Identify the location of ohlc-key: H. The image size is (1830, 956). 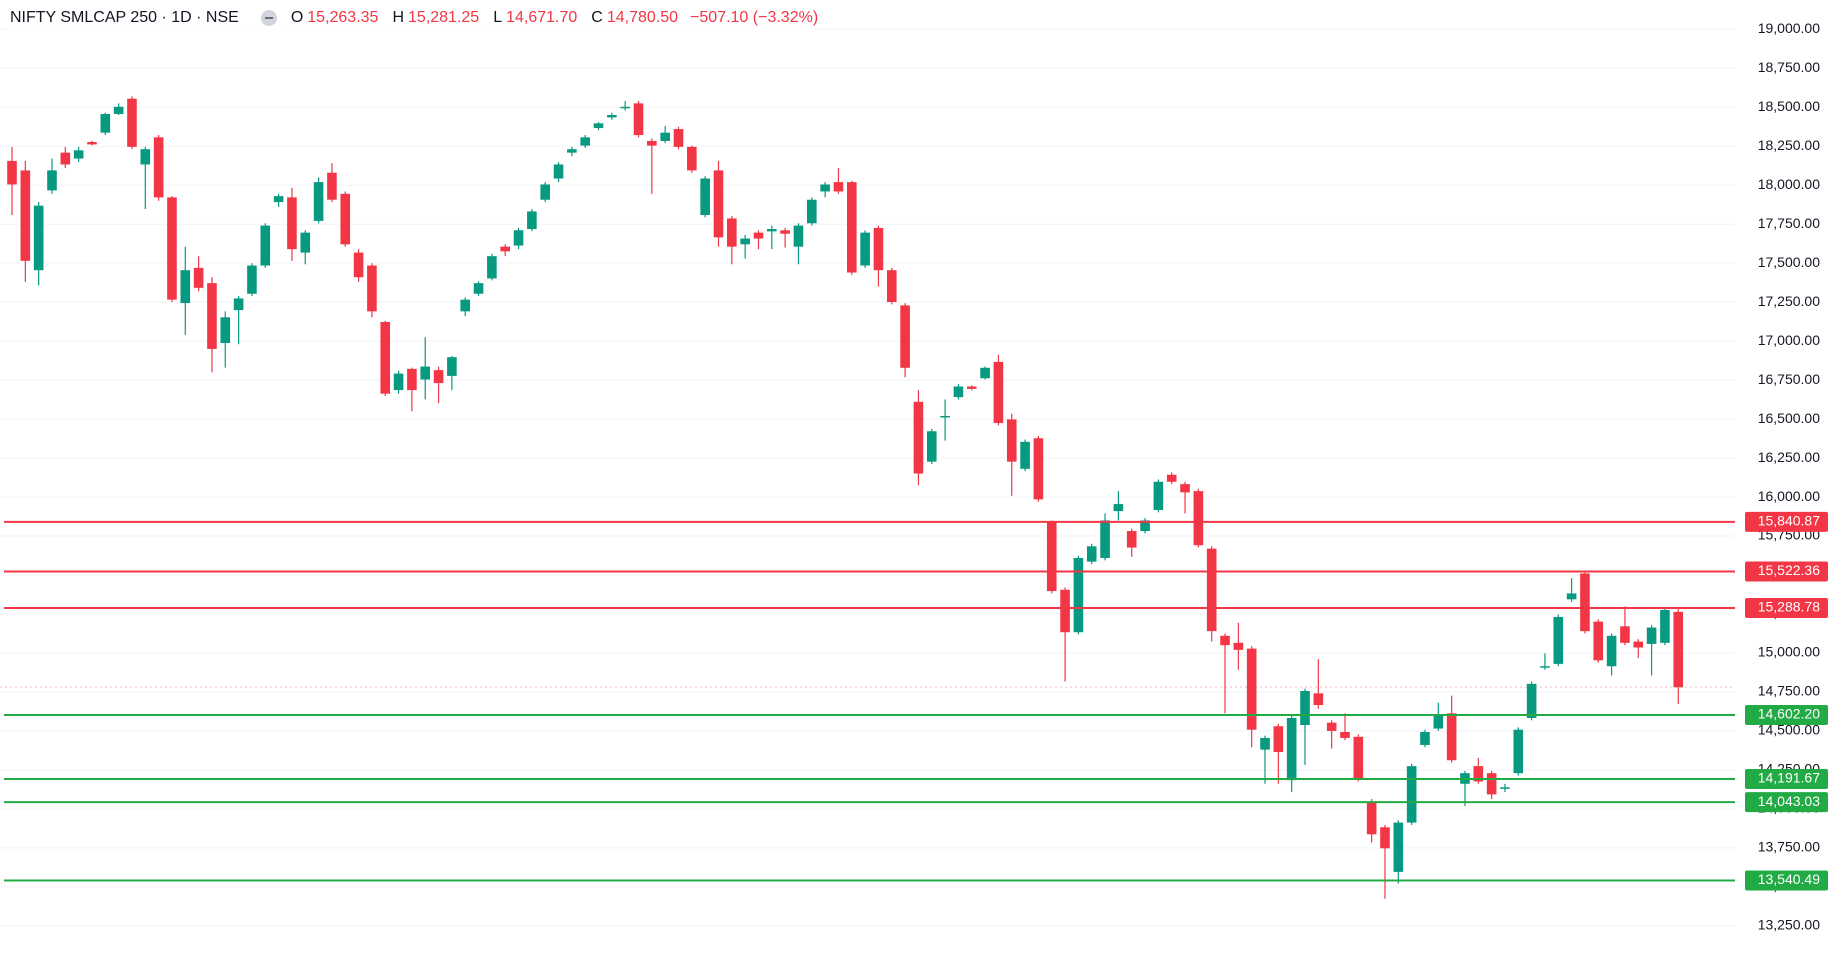
(398, 17).